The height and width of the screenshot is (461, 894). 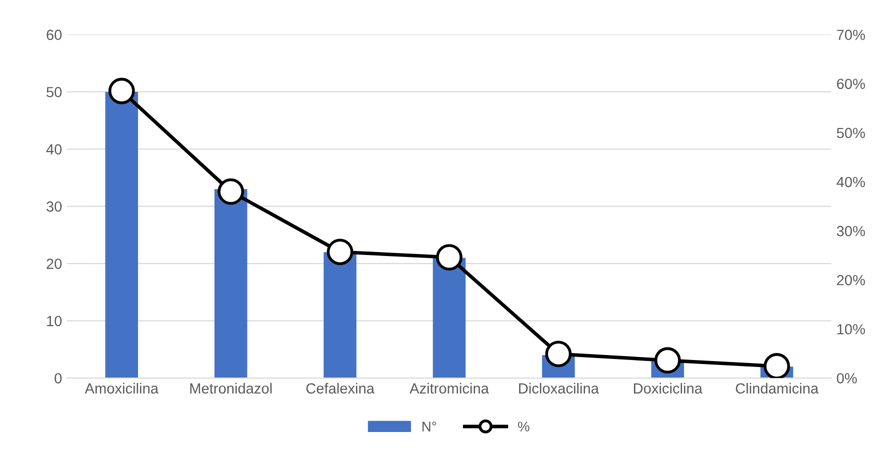 I want to click on y2-tick-label: 30%, so click(x=850, y=231).